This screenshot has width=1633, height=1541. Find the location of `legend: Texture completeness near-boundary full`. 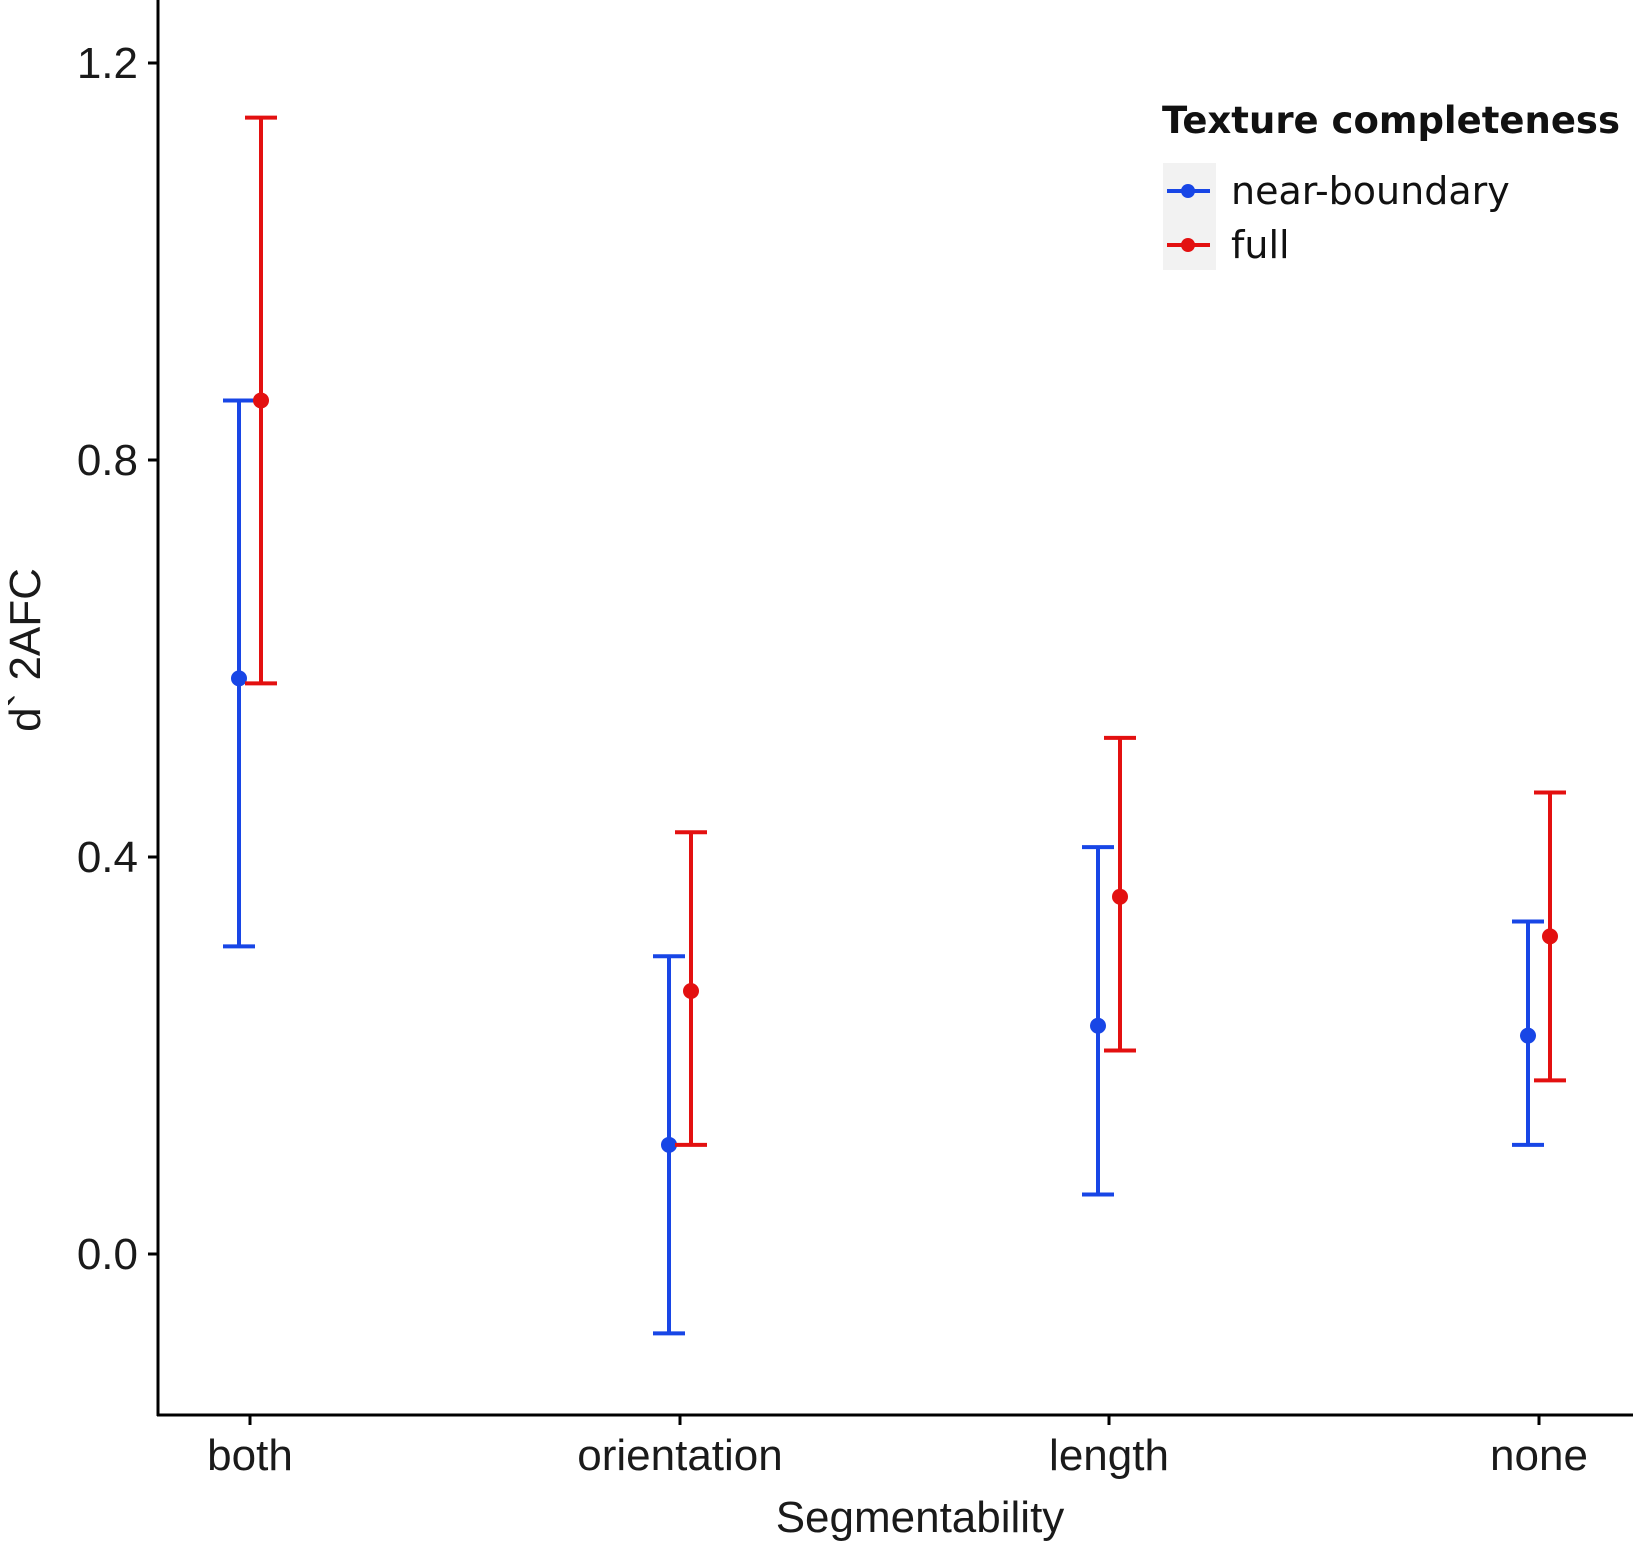

legend: Texture completeness near-boundary full is located at coordinates (1391, 184).